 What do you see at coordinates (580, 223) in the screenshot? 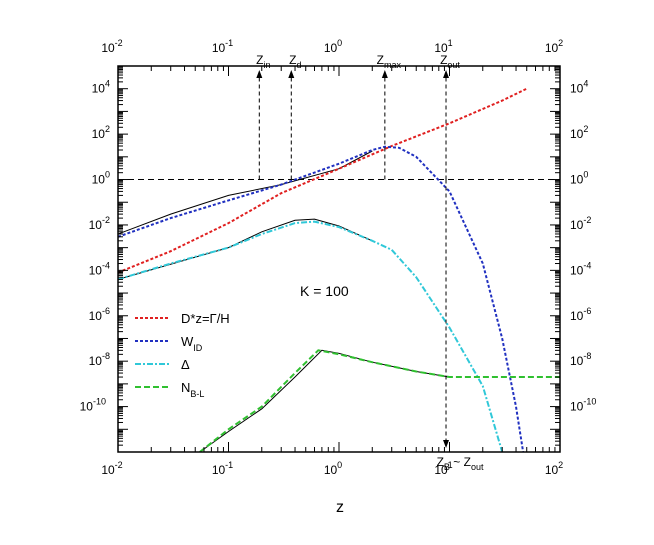
I see `y-tick-label-right: 10⁻²` at bounding box center [580, 223].